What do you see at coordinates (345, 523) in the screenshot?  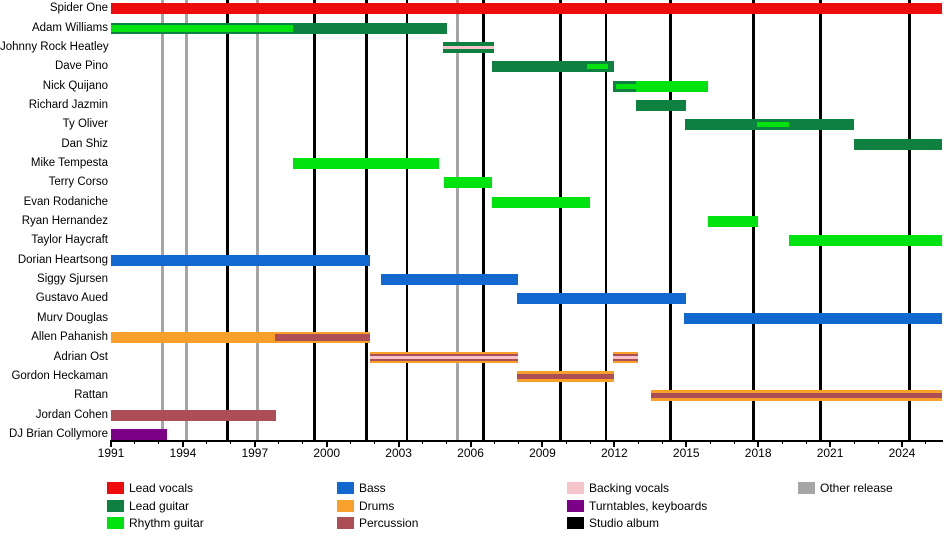 I see `legend-swatch-percussion` at bounding box center [345, 523].